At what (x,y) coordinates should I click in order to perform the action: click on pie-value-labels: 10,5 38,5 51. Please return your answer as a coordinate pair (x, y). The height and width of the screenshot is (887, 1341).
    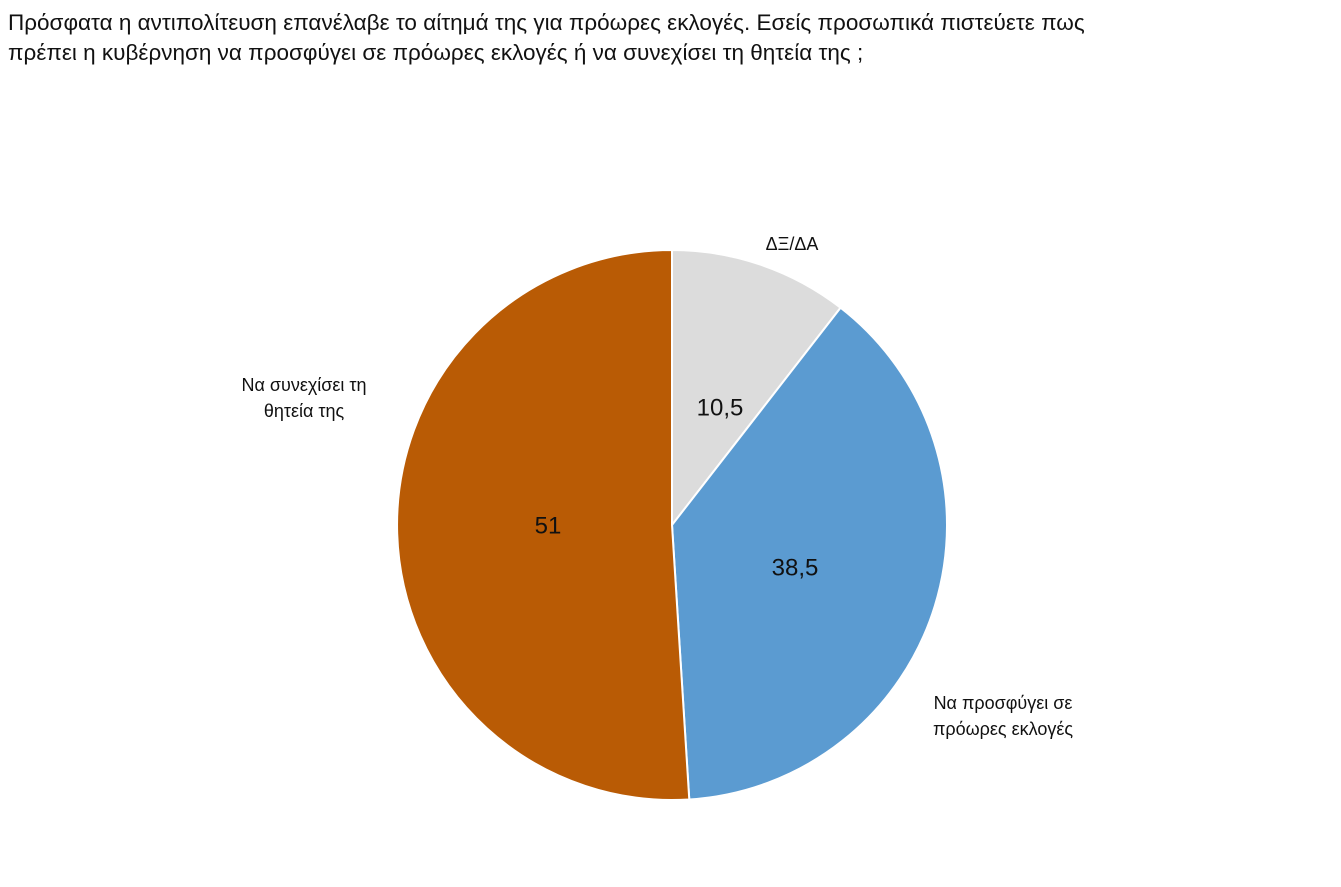
    Looking at the image, I should click on (677, 487).